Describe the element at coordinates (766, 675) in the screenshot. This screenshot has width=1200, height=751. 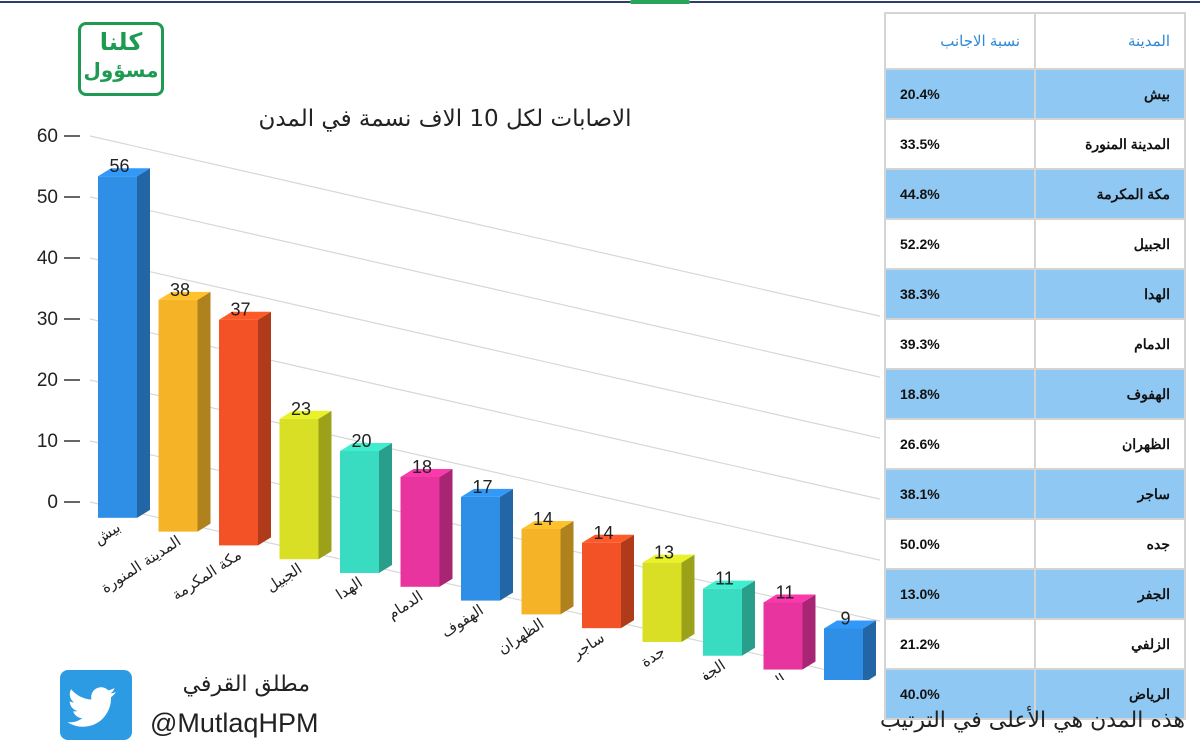
I see `category-label: الزلفي` at that location.